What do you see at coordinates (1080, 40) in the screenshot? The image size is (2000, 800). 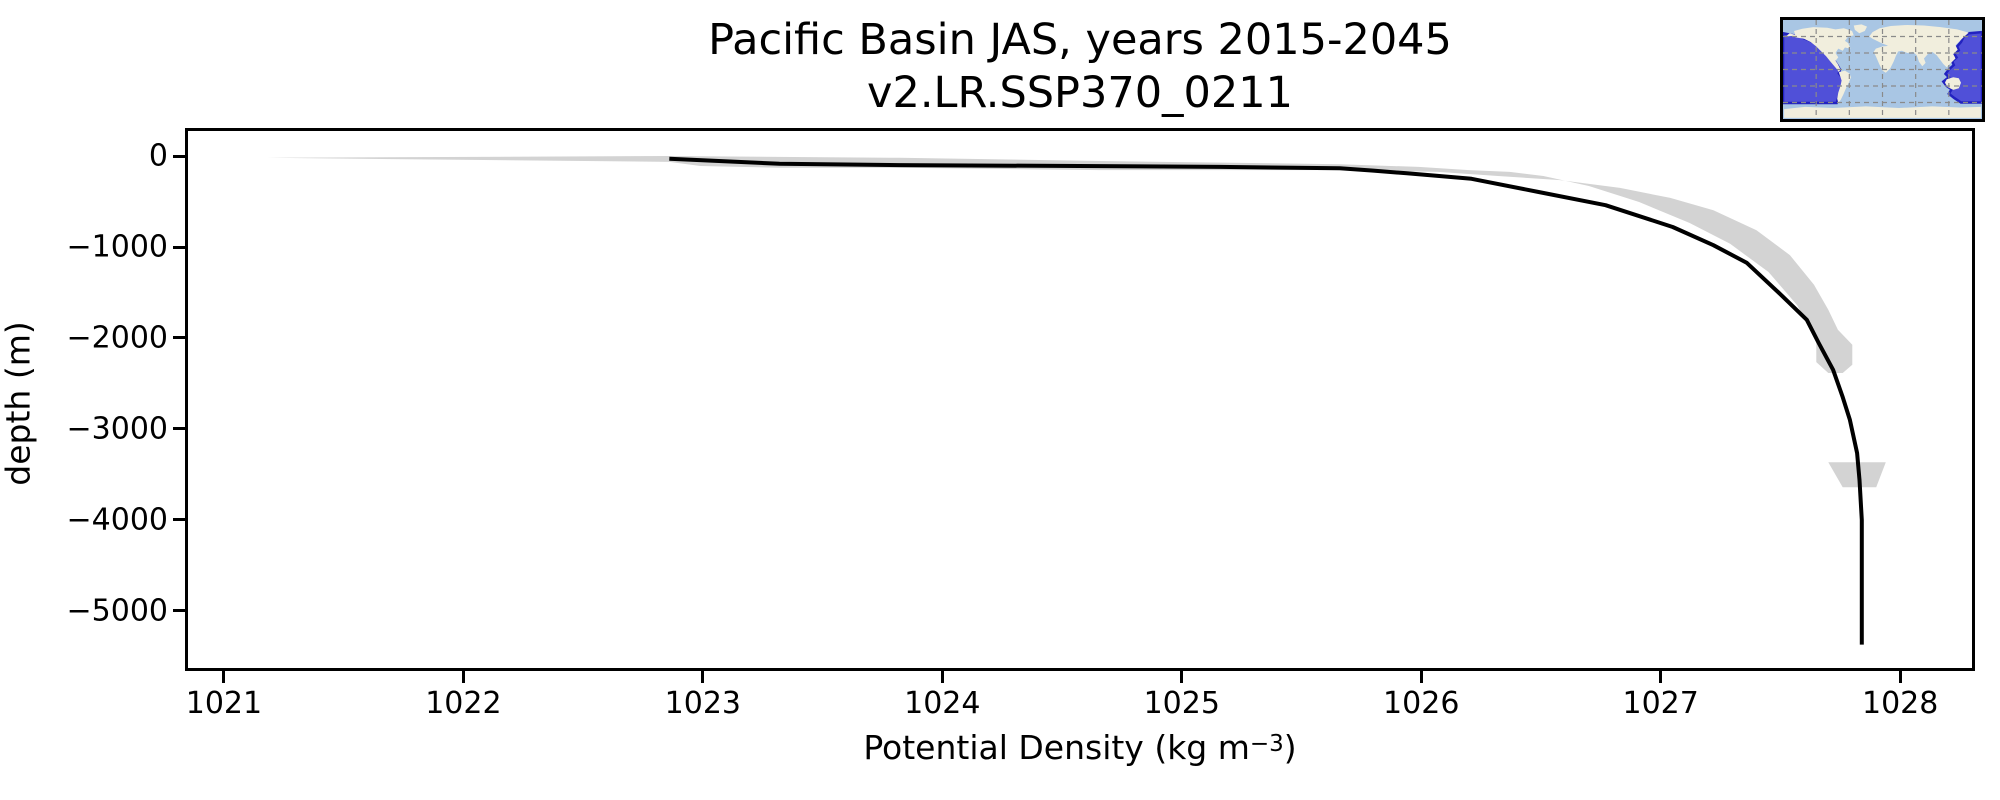 I see `chart-title-line1: Pacific Basin JAS, years 2015-2045` at bounding box center [1080, 40].